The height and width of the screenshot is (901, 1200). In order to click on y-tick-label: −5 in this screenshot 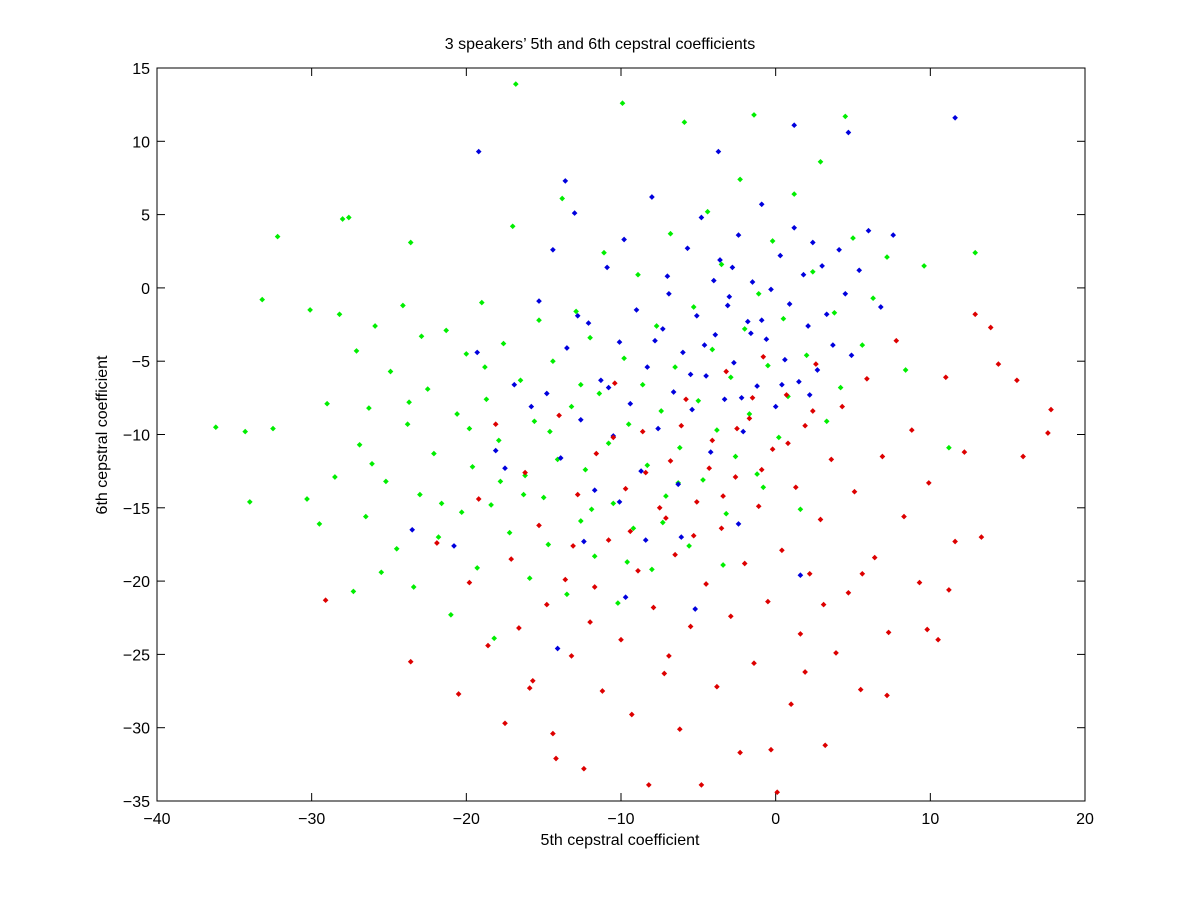, I will do `click(141, 362)`.